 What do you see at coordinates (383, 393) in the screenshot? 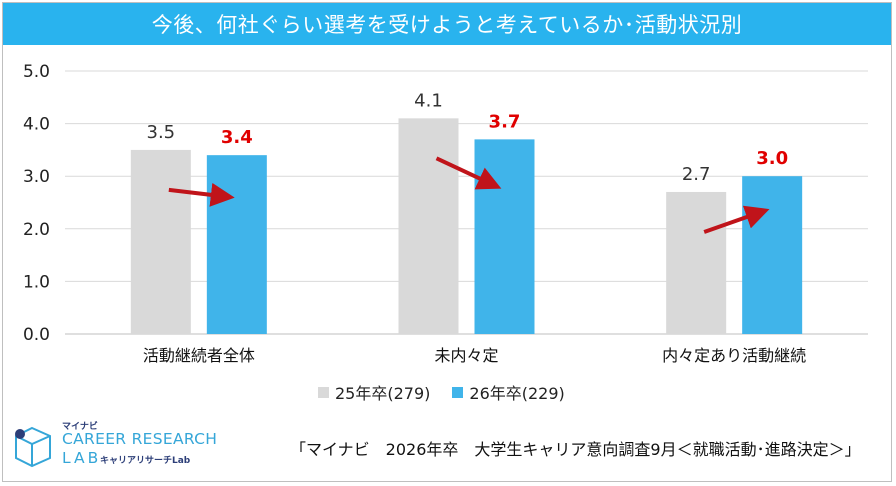
I see `legend-label-25: 25年卒(279)` at bounding box center [383, 393].